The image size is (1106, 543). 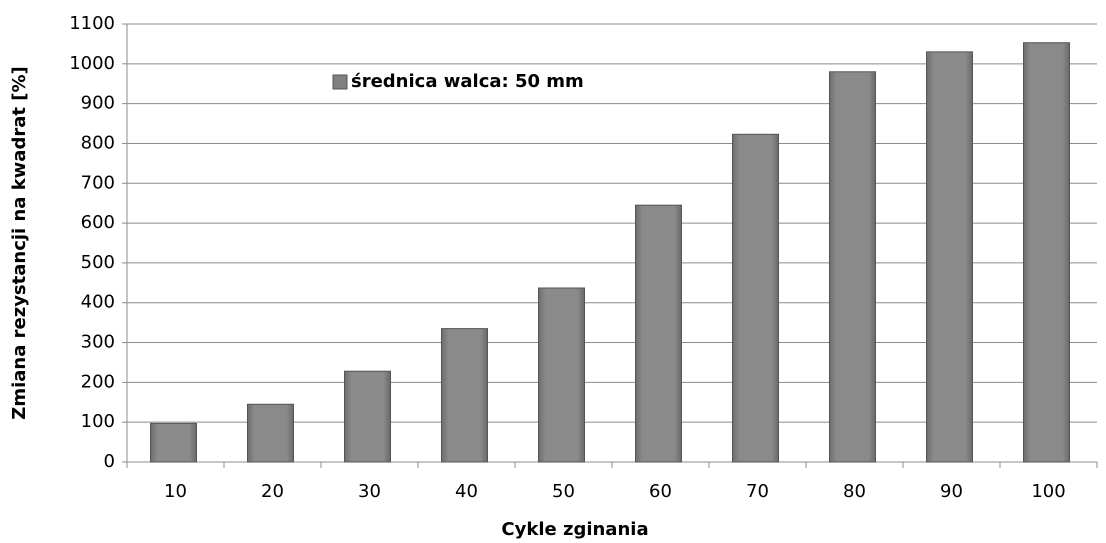 What do you see at coordinates (98, 103) in the screenshot?
I see `y-tick-label: 900` at bounding box center [98, 103].